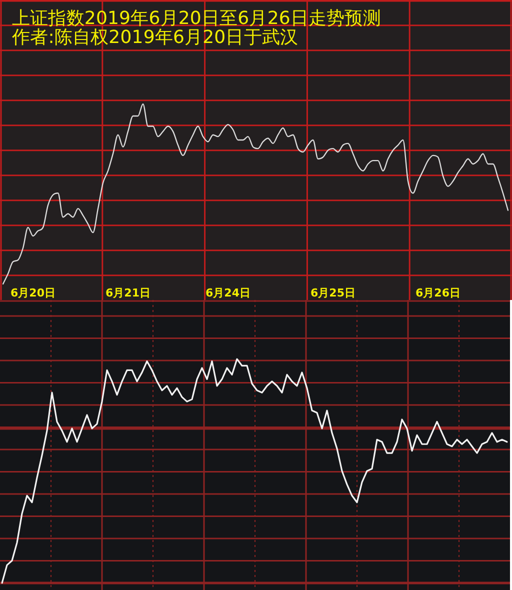  I want to click on x-tick-label: 6月24日, so click(228, 293).